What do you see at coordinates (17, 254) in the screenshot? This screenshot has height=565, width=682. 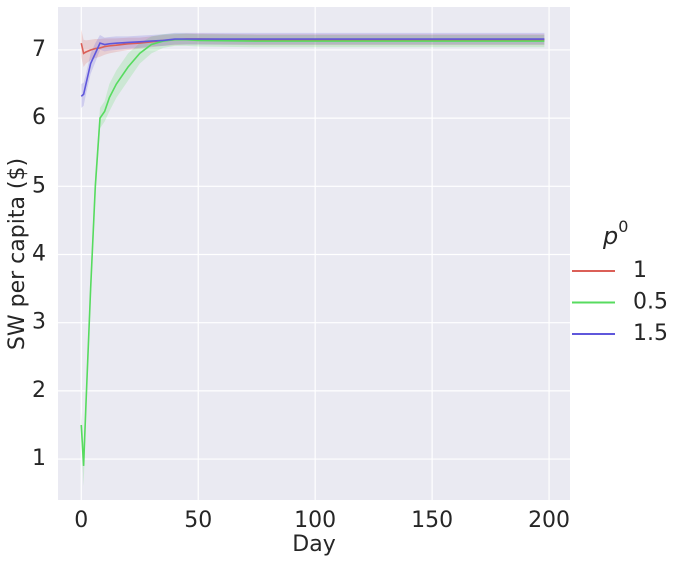 I see `y-axis-label: SW per capita ($)` at bounding box center [17, 254].